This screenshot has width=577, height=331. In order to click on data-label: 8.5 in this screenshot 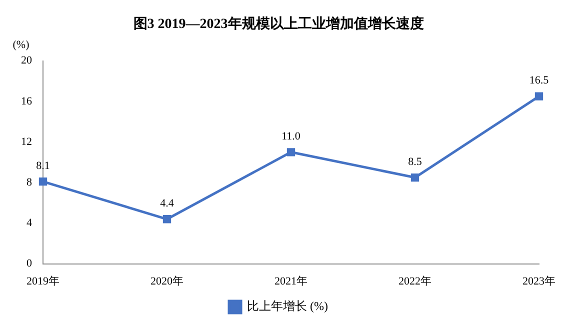, I will do `click(415, 162)`.